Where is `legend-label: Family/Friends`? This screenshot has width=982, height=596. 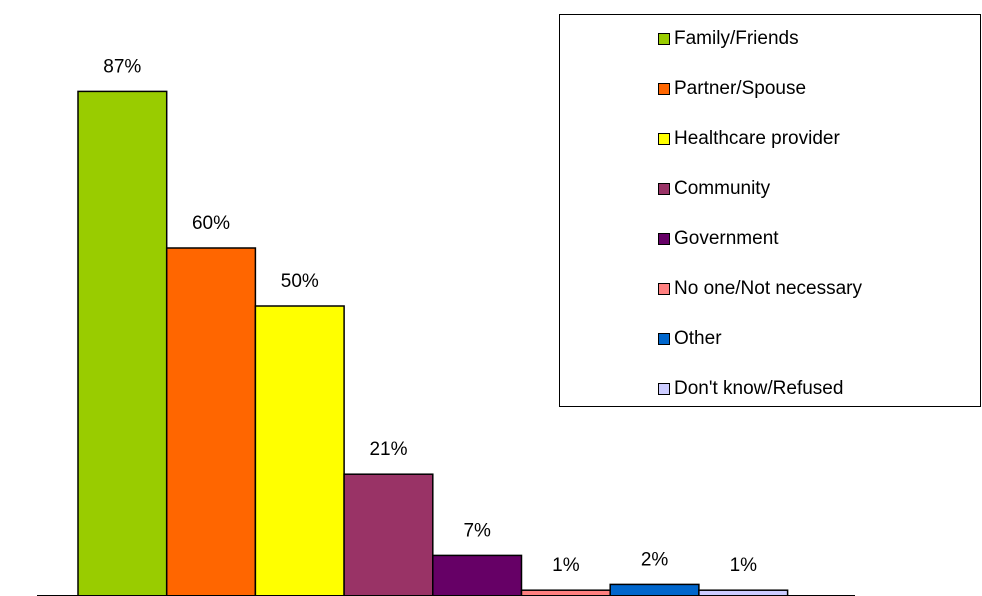 legend-label: Family/Friends is located at coordinates (736, 38).